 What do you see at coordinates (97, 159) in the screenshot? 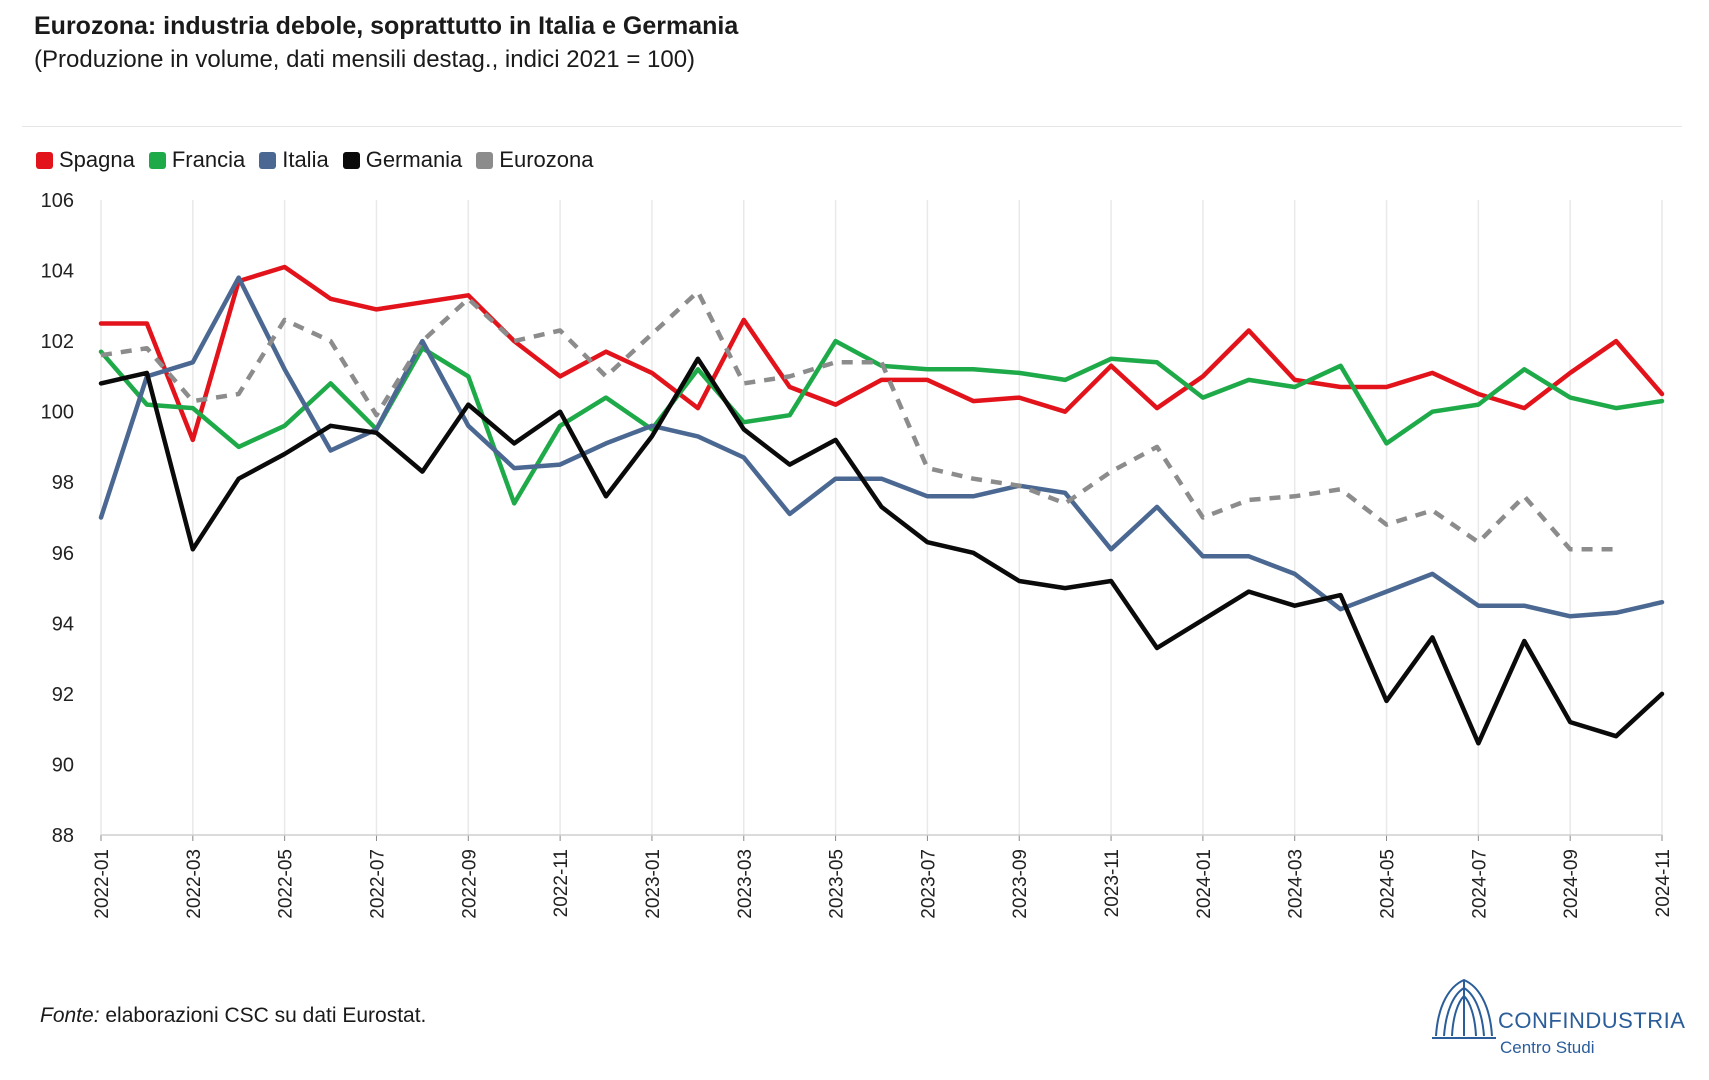
I see `legend-label-spagna: Spagna` at bounding box center [97, 159].